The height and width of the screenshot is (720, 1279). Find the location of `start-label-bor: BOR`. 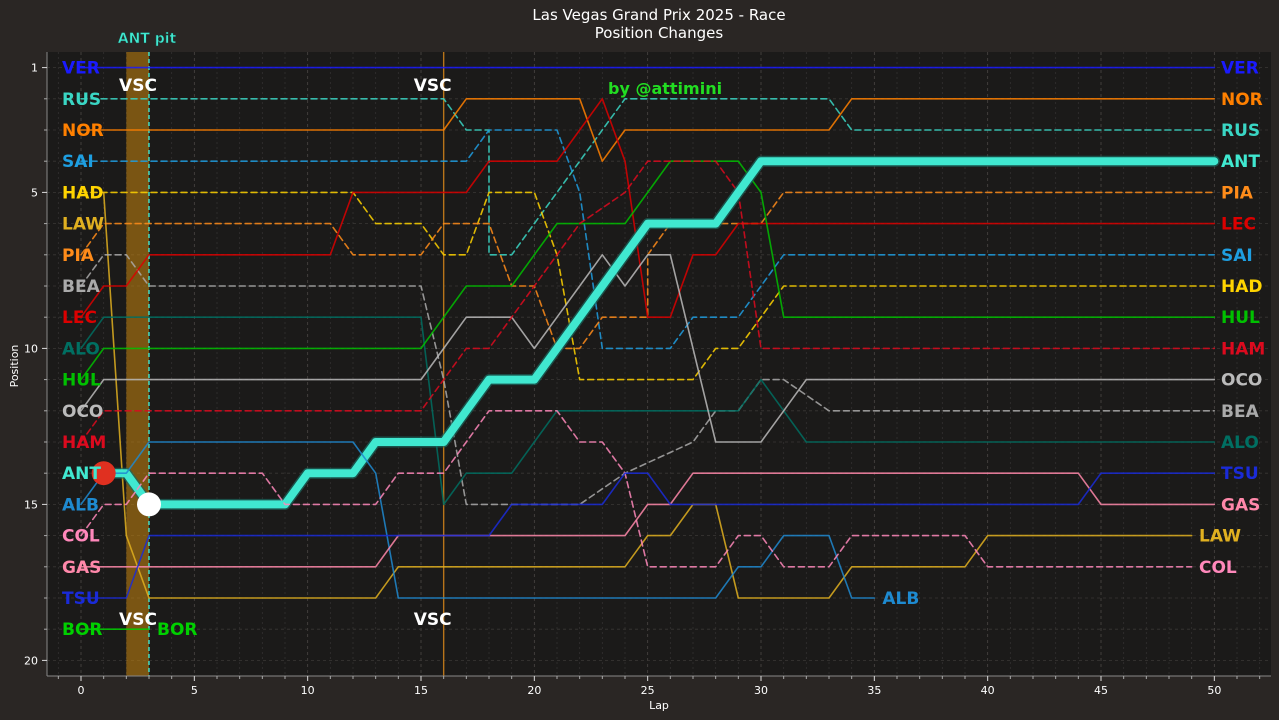

start-label-bor: BOR is located at coordinates (82, 630).